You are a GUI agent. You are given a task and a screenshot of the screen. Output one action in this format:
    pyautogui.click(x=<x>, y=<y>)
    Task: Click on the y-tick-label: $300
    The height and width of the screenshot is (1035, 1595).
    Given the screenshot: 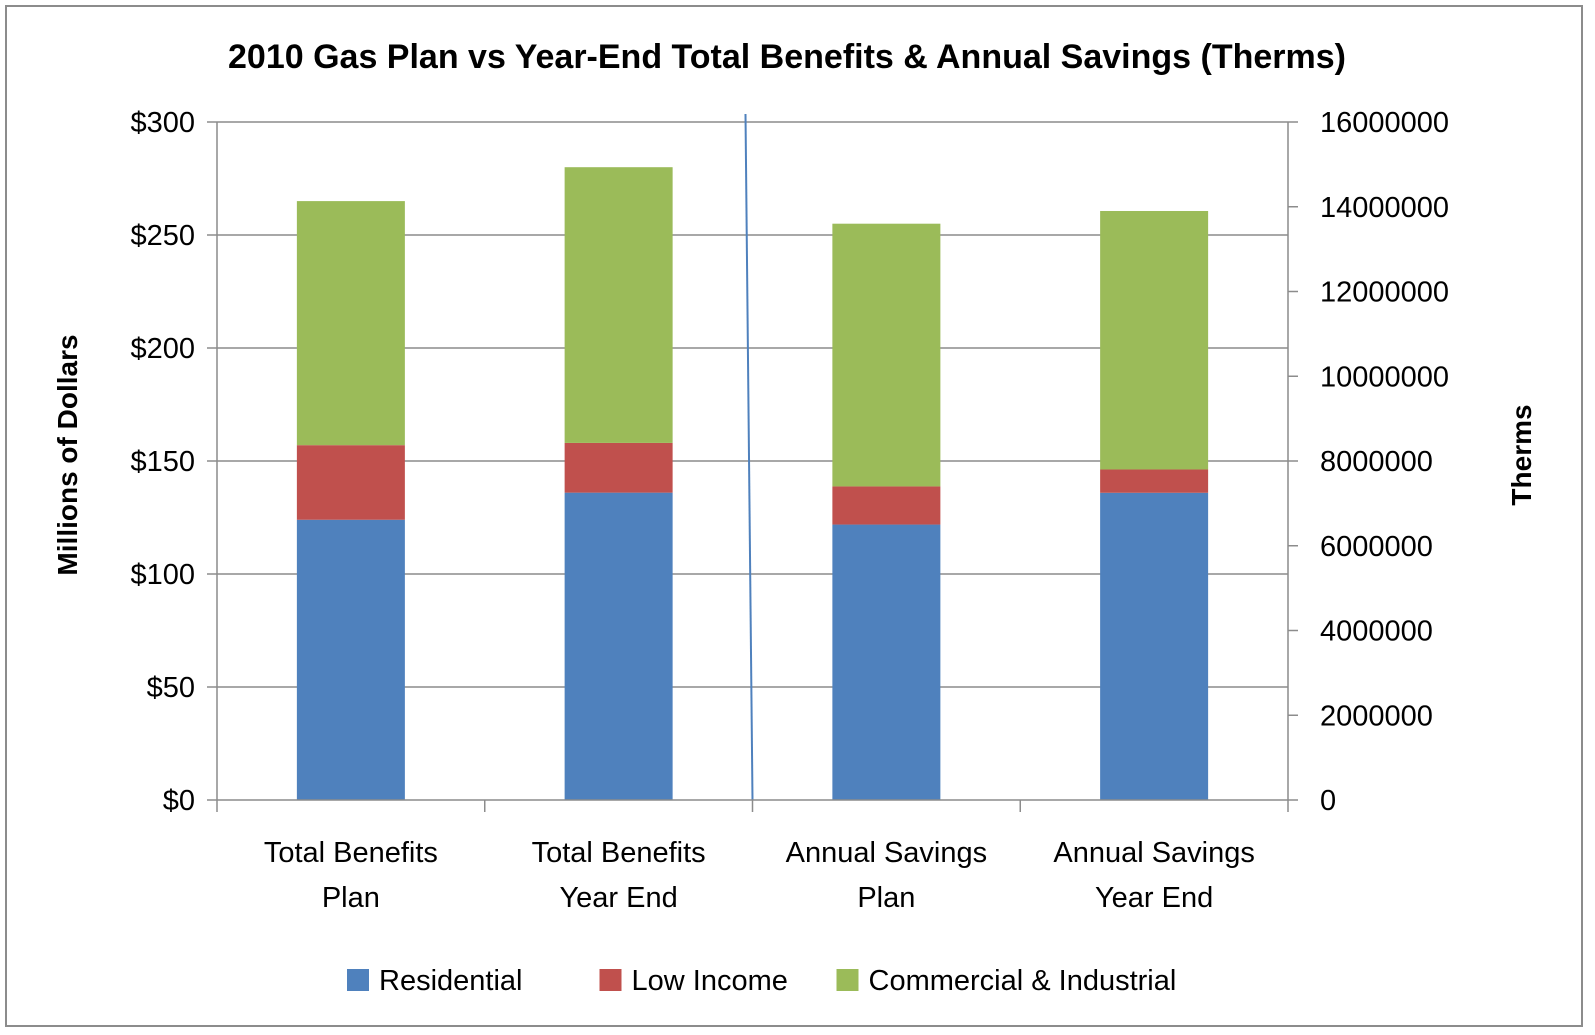 What is the action you would take?
    pyautogui.click(x=162, y=123)
    